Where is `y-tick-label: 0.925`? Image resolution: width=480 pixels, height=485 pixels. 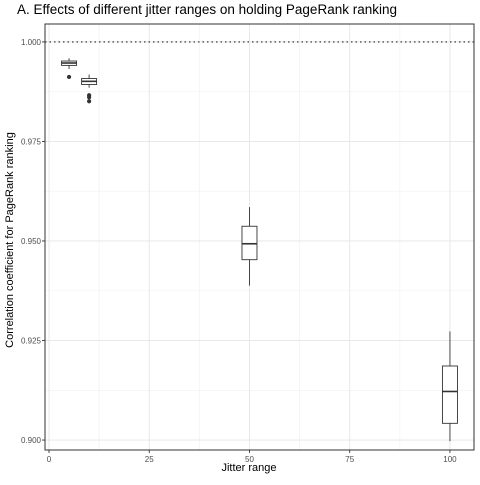 y-tick-label: 0.925 is located at coordinates (31, 341).